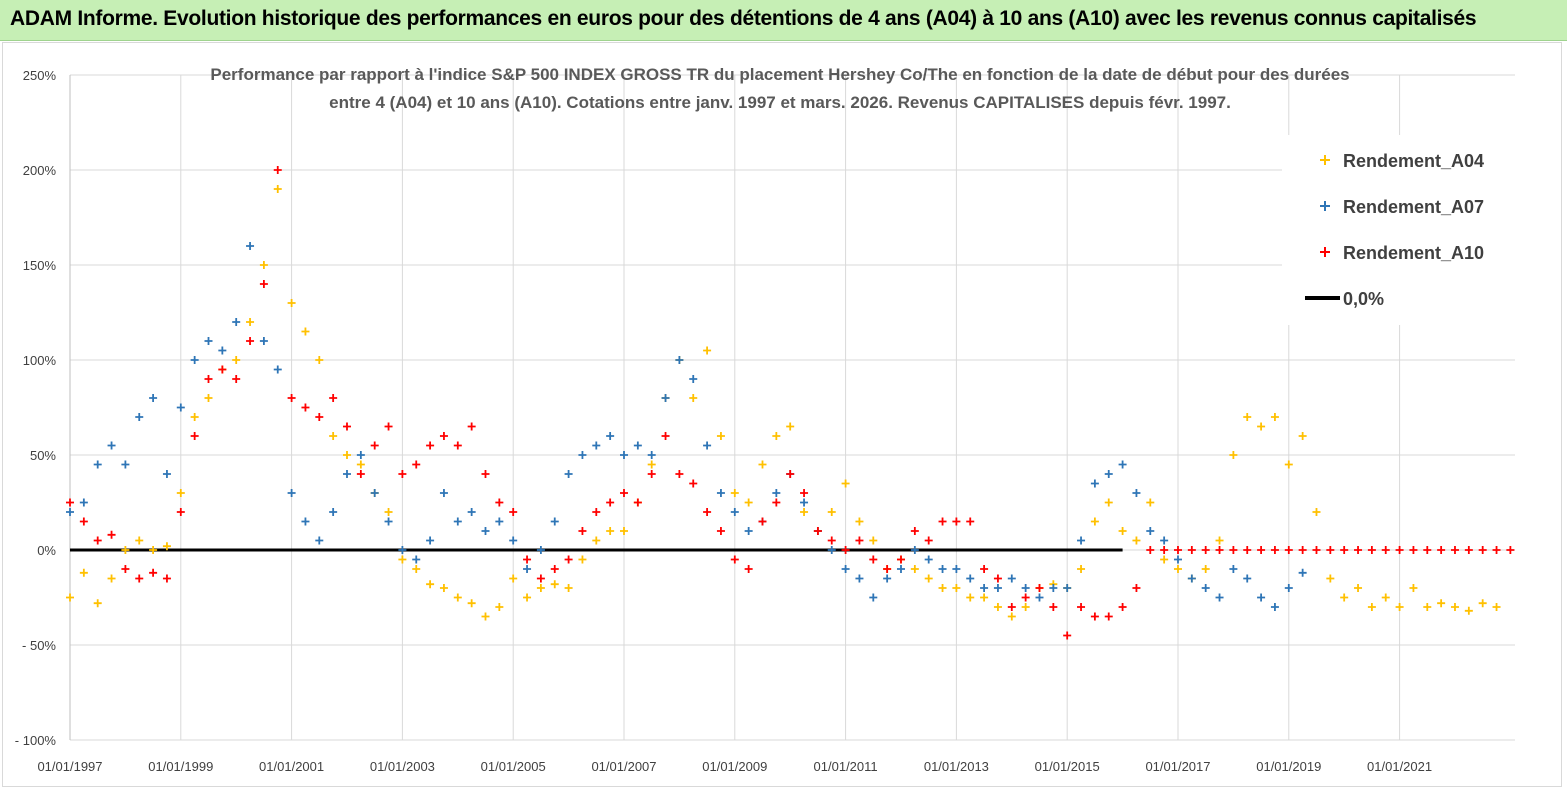  Describe the element at coordinates (36, 408) in the screenshot. I see `y-axis: 250% 200% 150% 100% 50% 0% - 50% - 100%` at that location.